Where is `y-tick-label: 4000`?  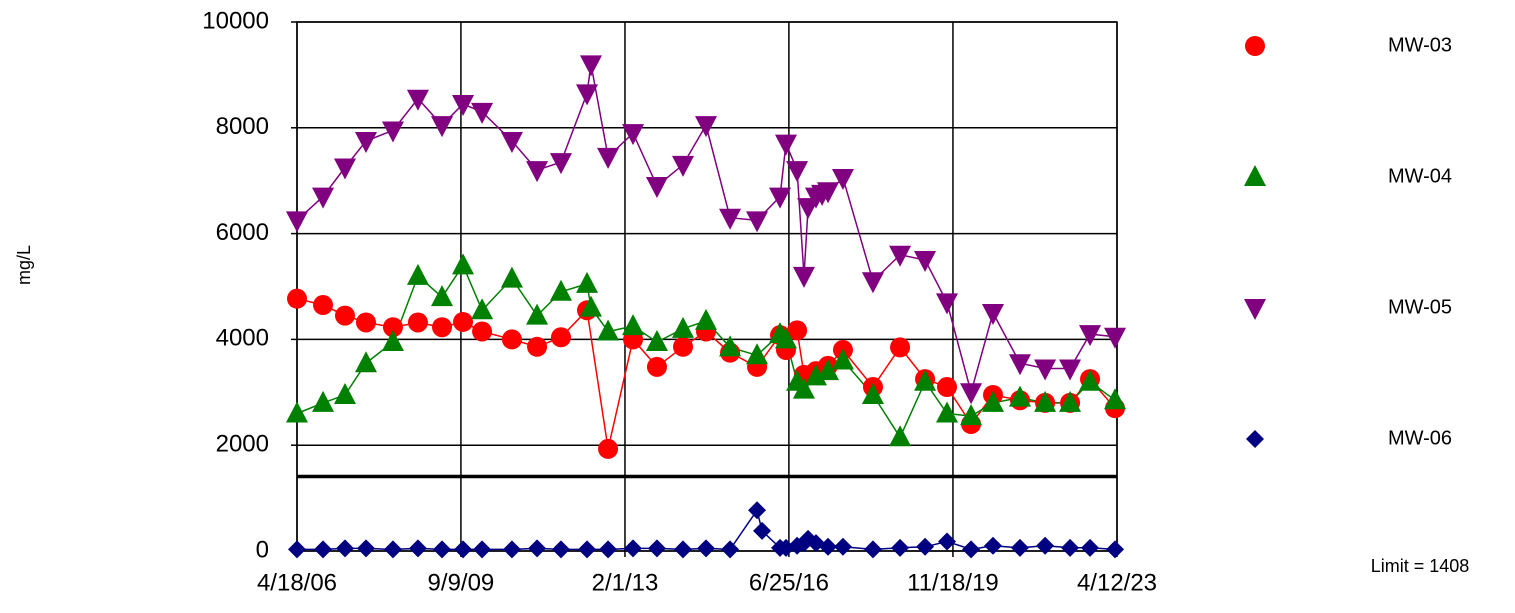
y-tick-label: 4000 is located at coordinates (242, 338).